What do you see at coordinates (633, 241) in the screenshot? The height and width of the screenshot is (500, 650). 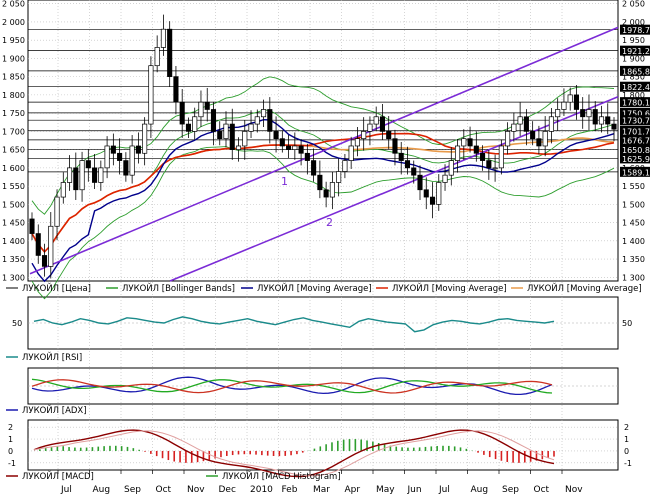 I see `price-tick-right: 1 400` at bounding box center [633, 241].